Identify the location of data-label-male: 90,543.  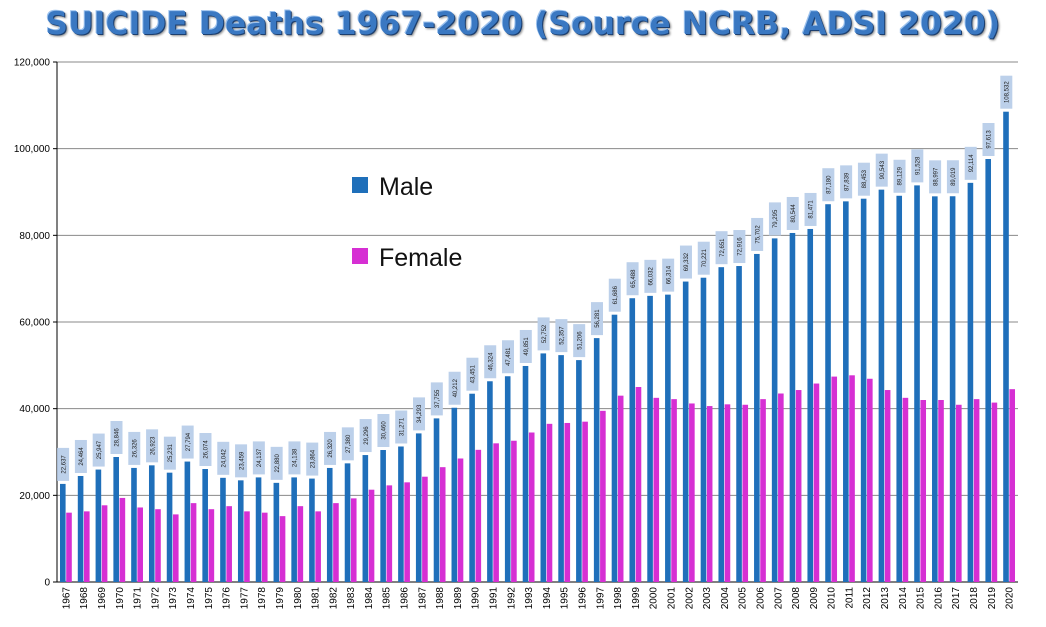
(881, 170).